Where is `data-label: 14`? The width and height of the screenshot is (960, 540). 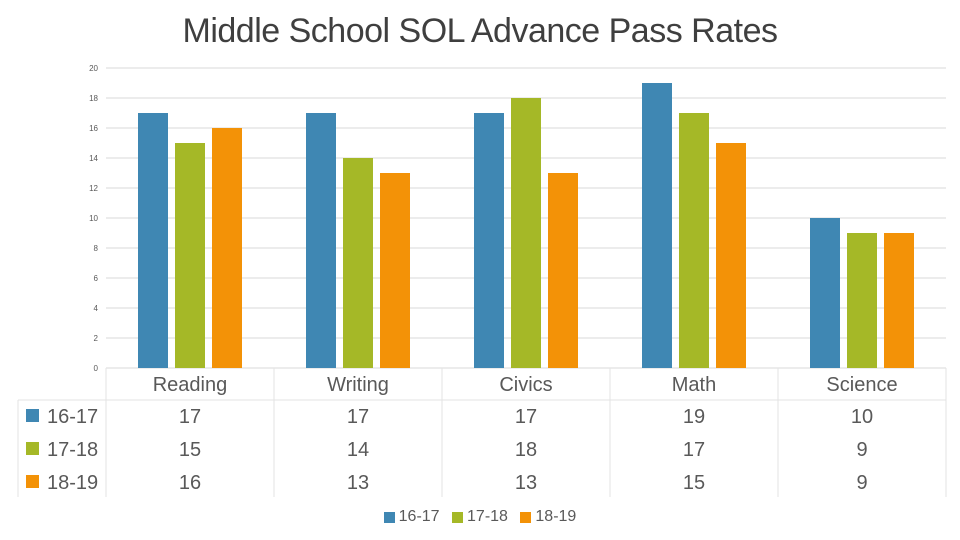
data-label: 14 is located at coordinates (358, 450).